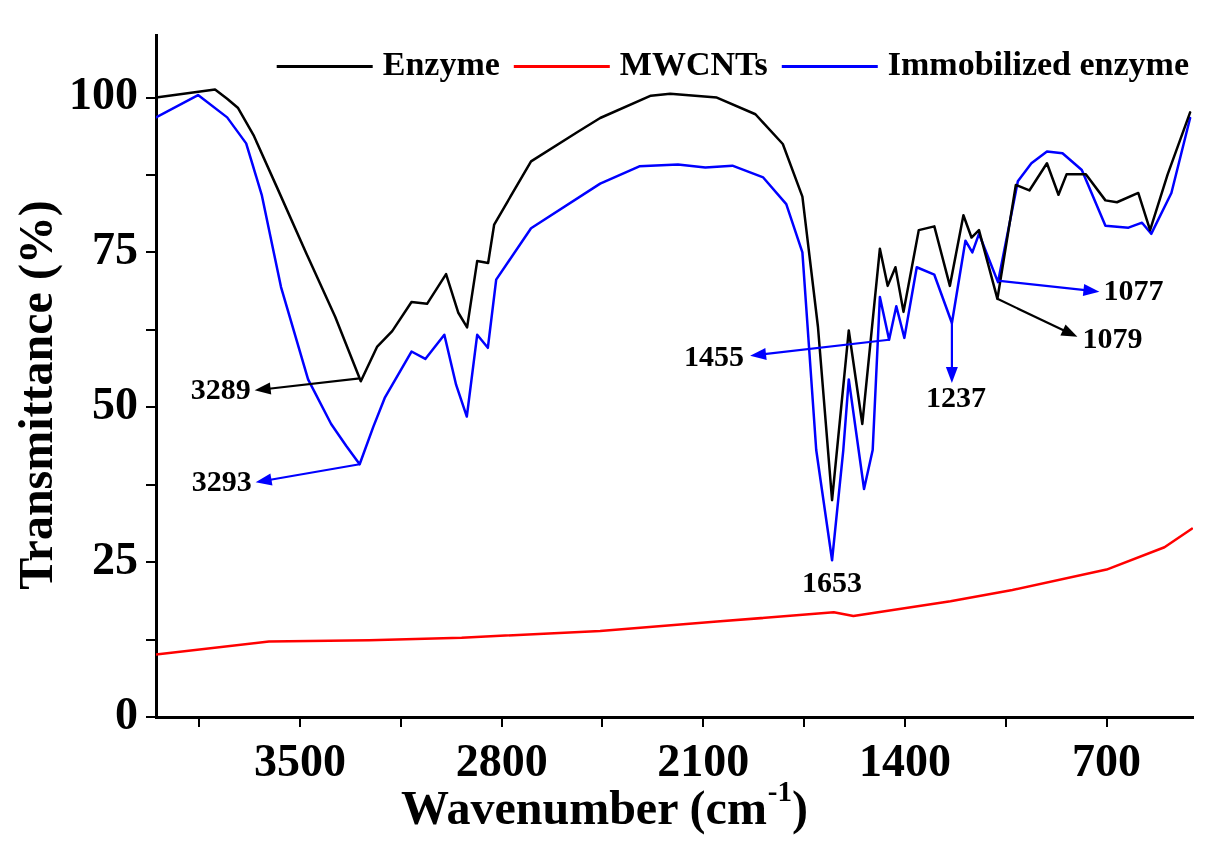 The height and width of the screenshot is (843, 1209). I want to click on y-tick-label: 75, so click(115, 249).